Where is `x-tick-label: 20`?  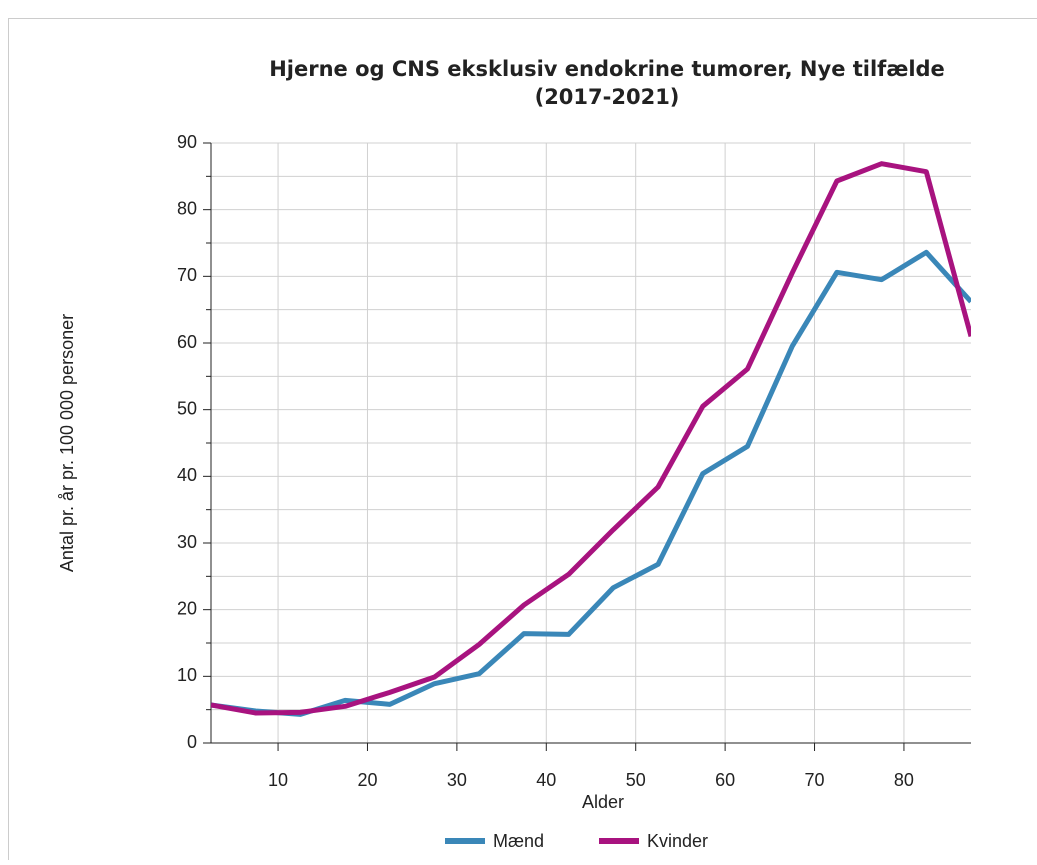
x-tick-label: 20 is located at coordinates (367, 780).